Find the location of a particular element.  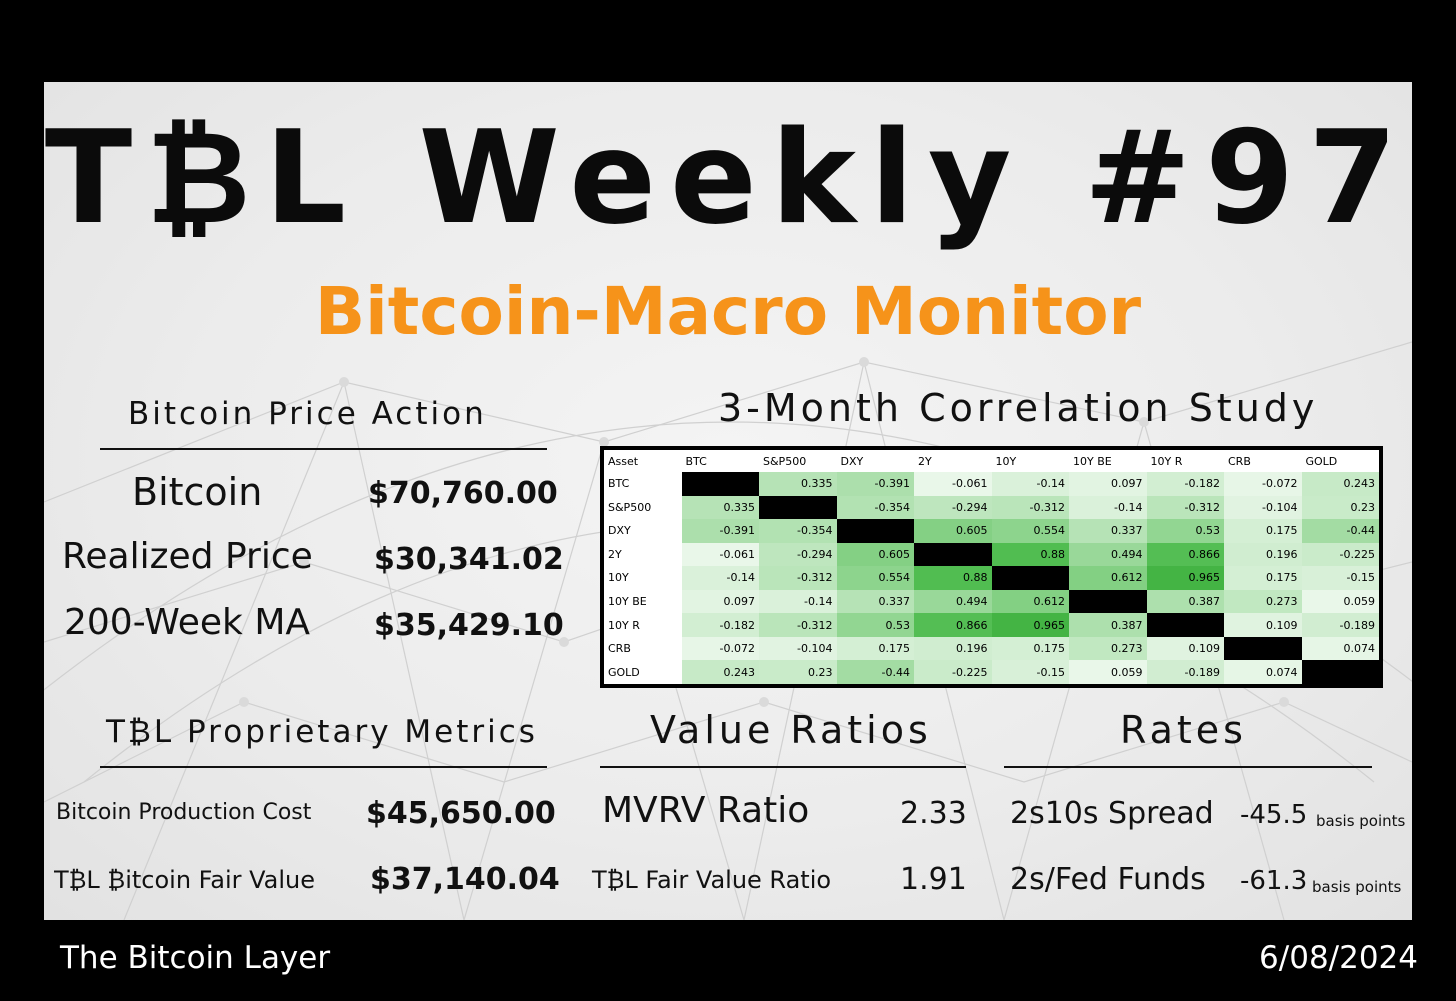

rates-heading: Rates is located at coordinates (1183, 730).